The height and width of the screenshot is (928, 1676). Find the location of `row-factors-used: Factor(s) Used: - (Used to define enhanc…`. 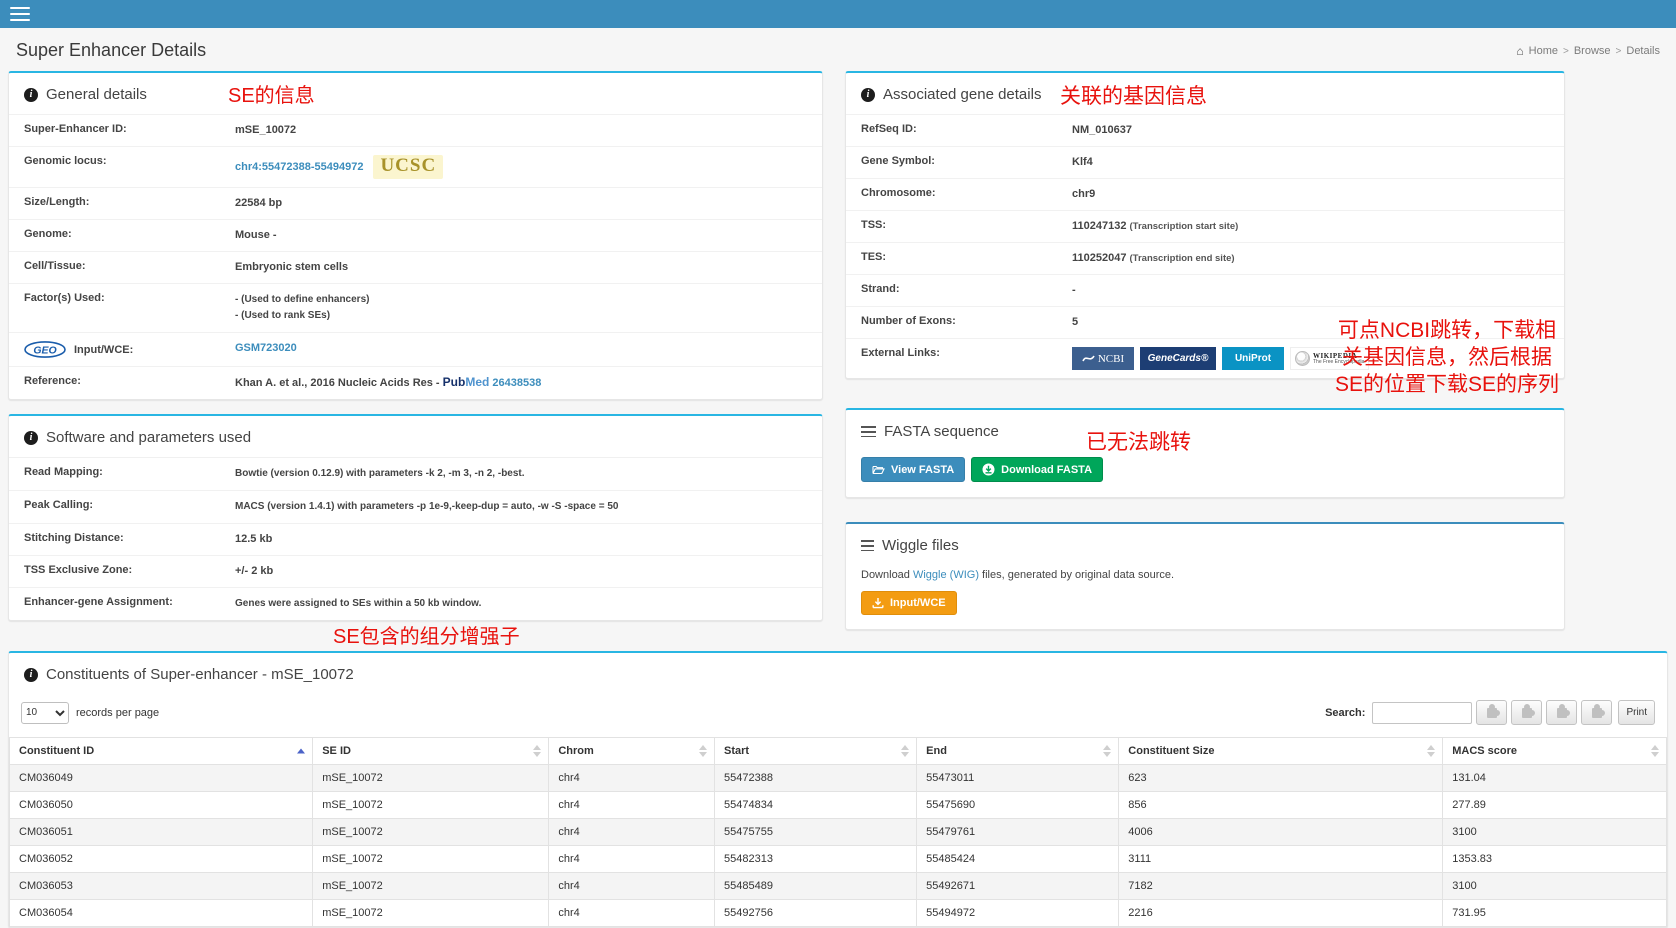

row-factors-used: Factor(s) Used: - (Used to define enhanc… is located at coordinates (415, 307).